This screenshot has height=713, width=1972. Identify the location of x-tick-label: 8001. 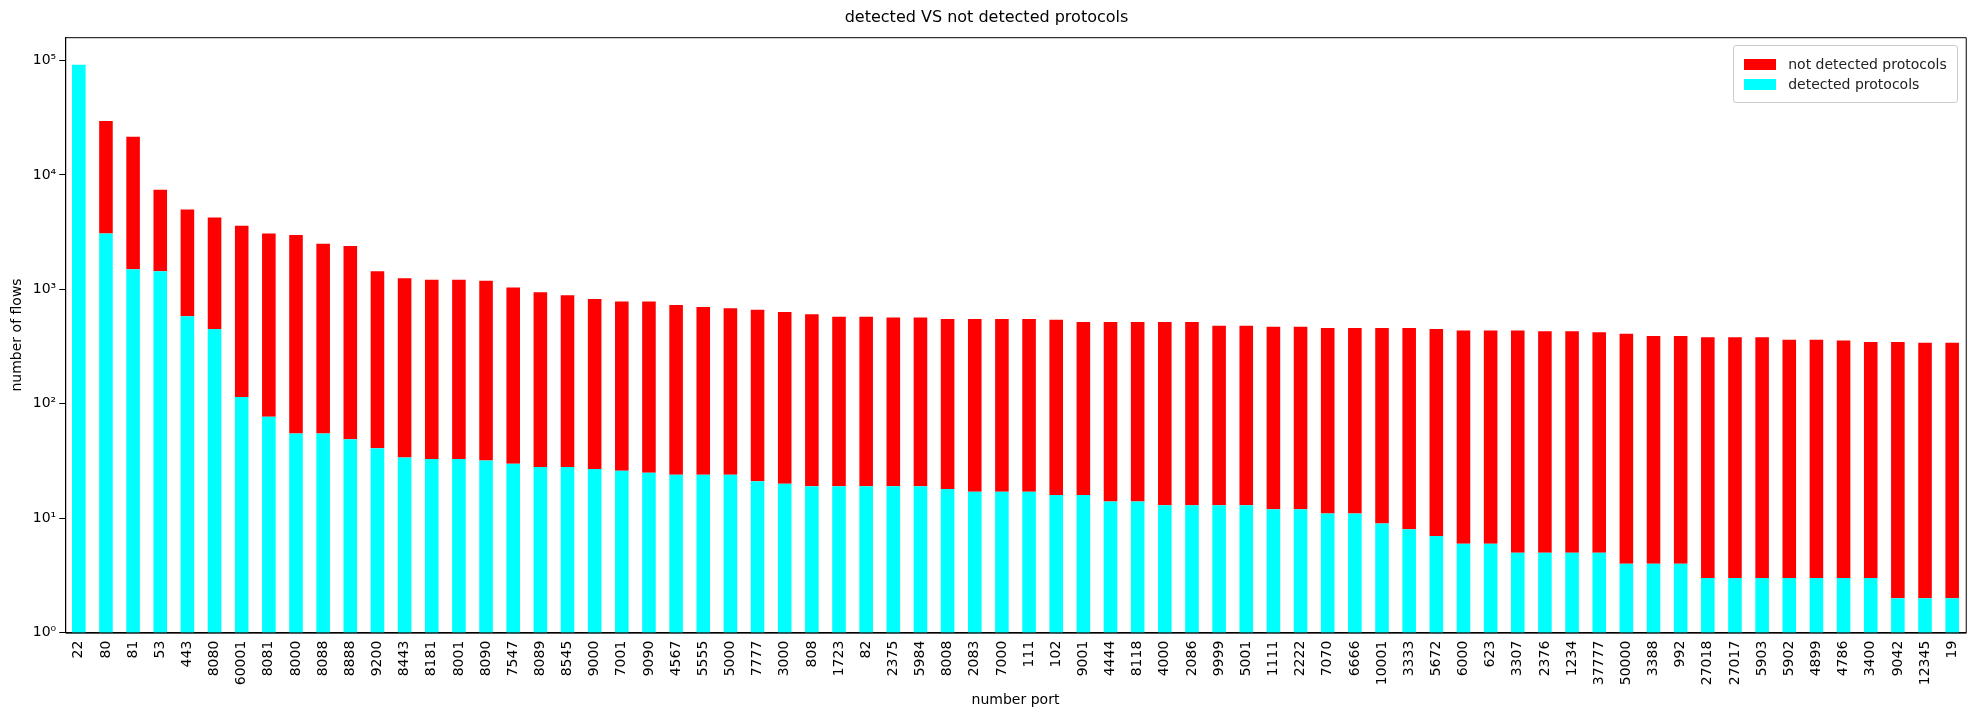
(457, 658).